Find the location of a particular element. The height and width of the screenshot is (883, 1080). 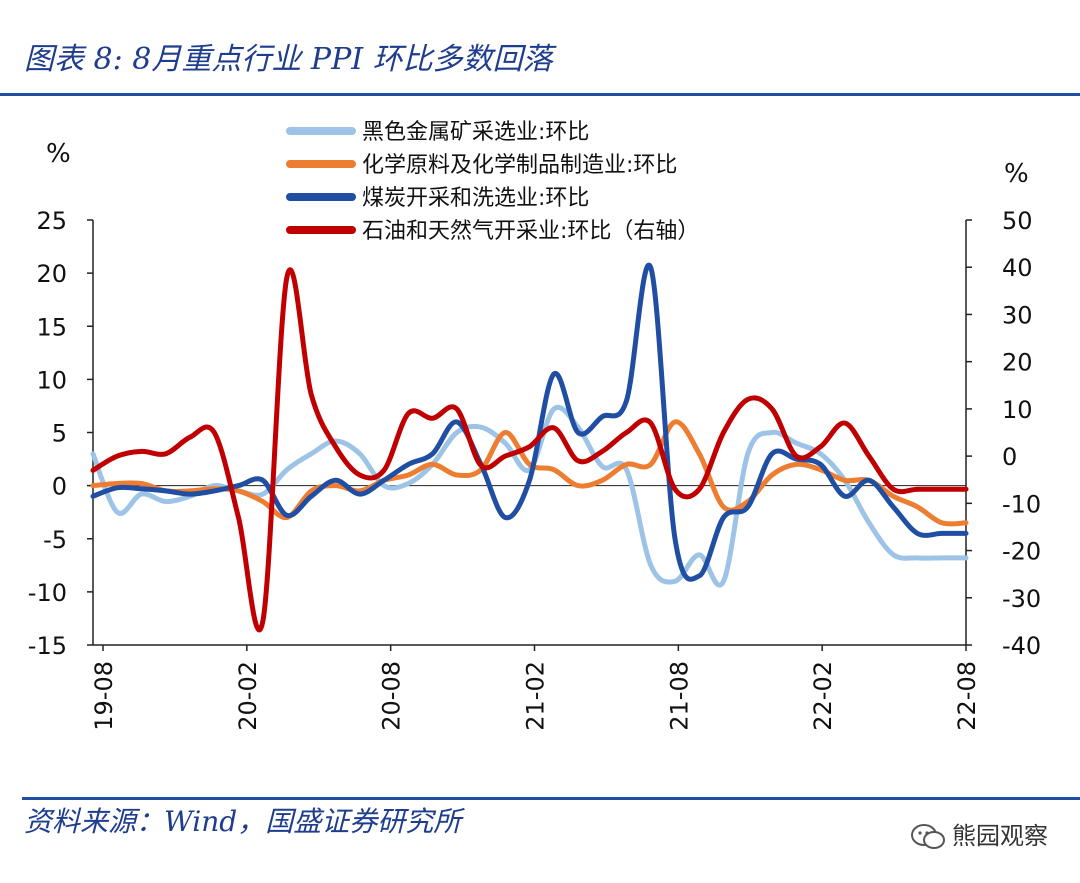

right-tick-label: 40 is located at coordinates (1017, 268).